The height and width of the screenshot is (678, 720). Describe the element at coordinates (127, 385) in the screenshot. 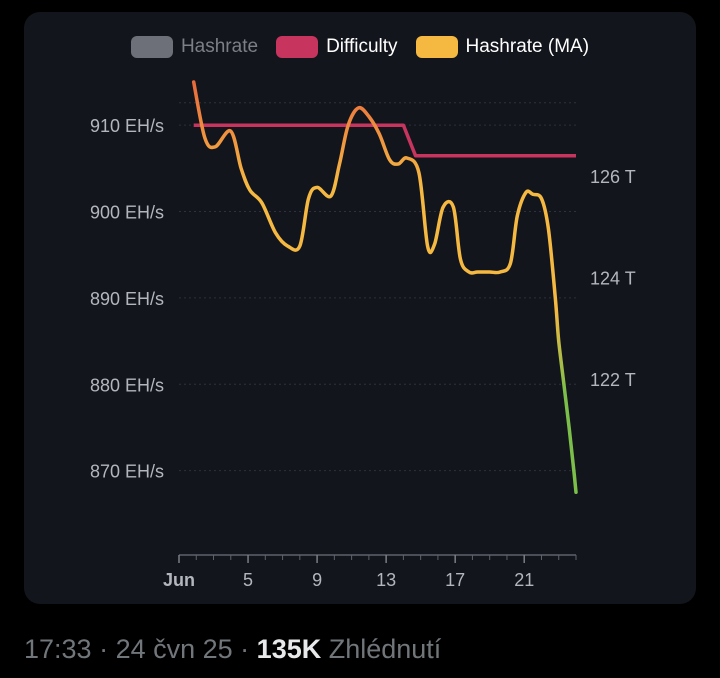

I see `y-tick-label-left: 880 EH/s` at that location.